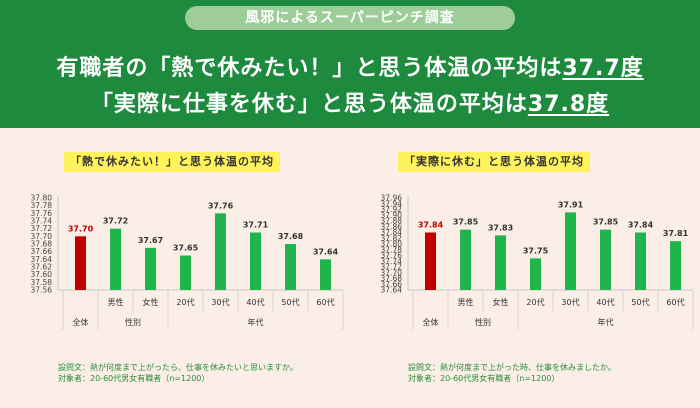 This screenshot has height=408, width=700. What do you see at coordinates (603, 68) in the screenshot?
I see `headline-1-value: 37.7度` at bounding box center [603, 68].